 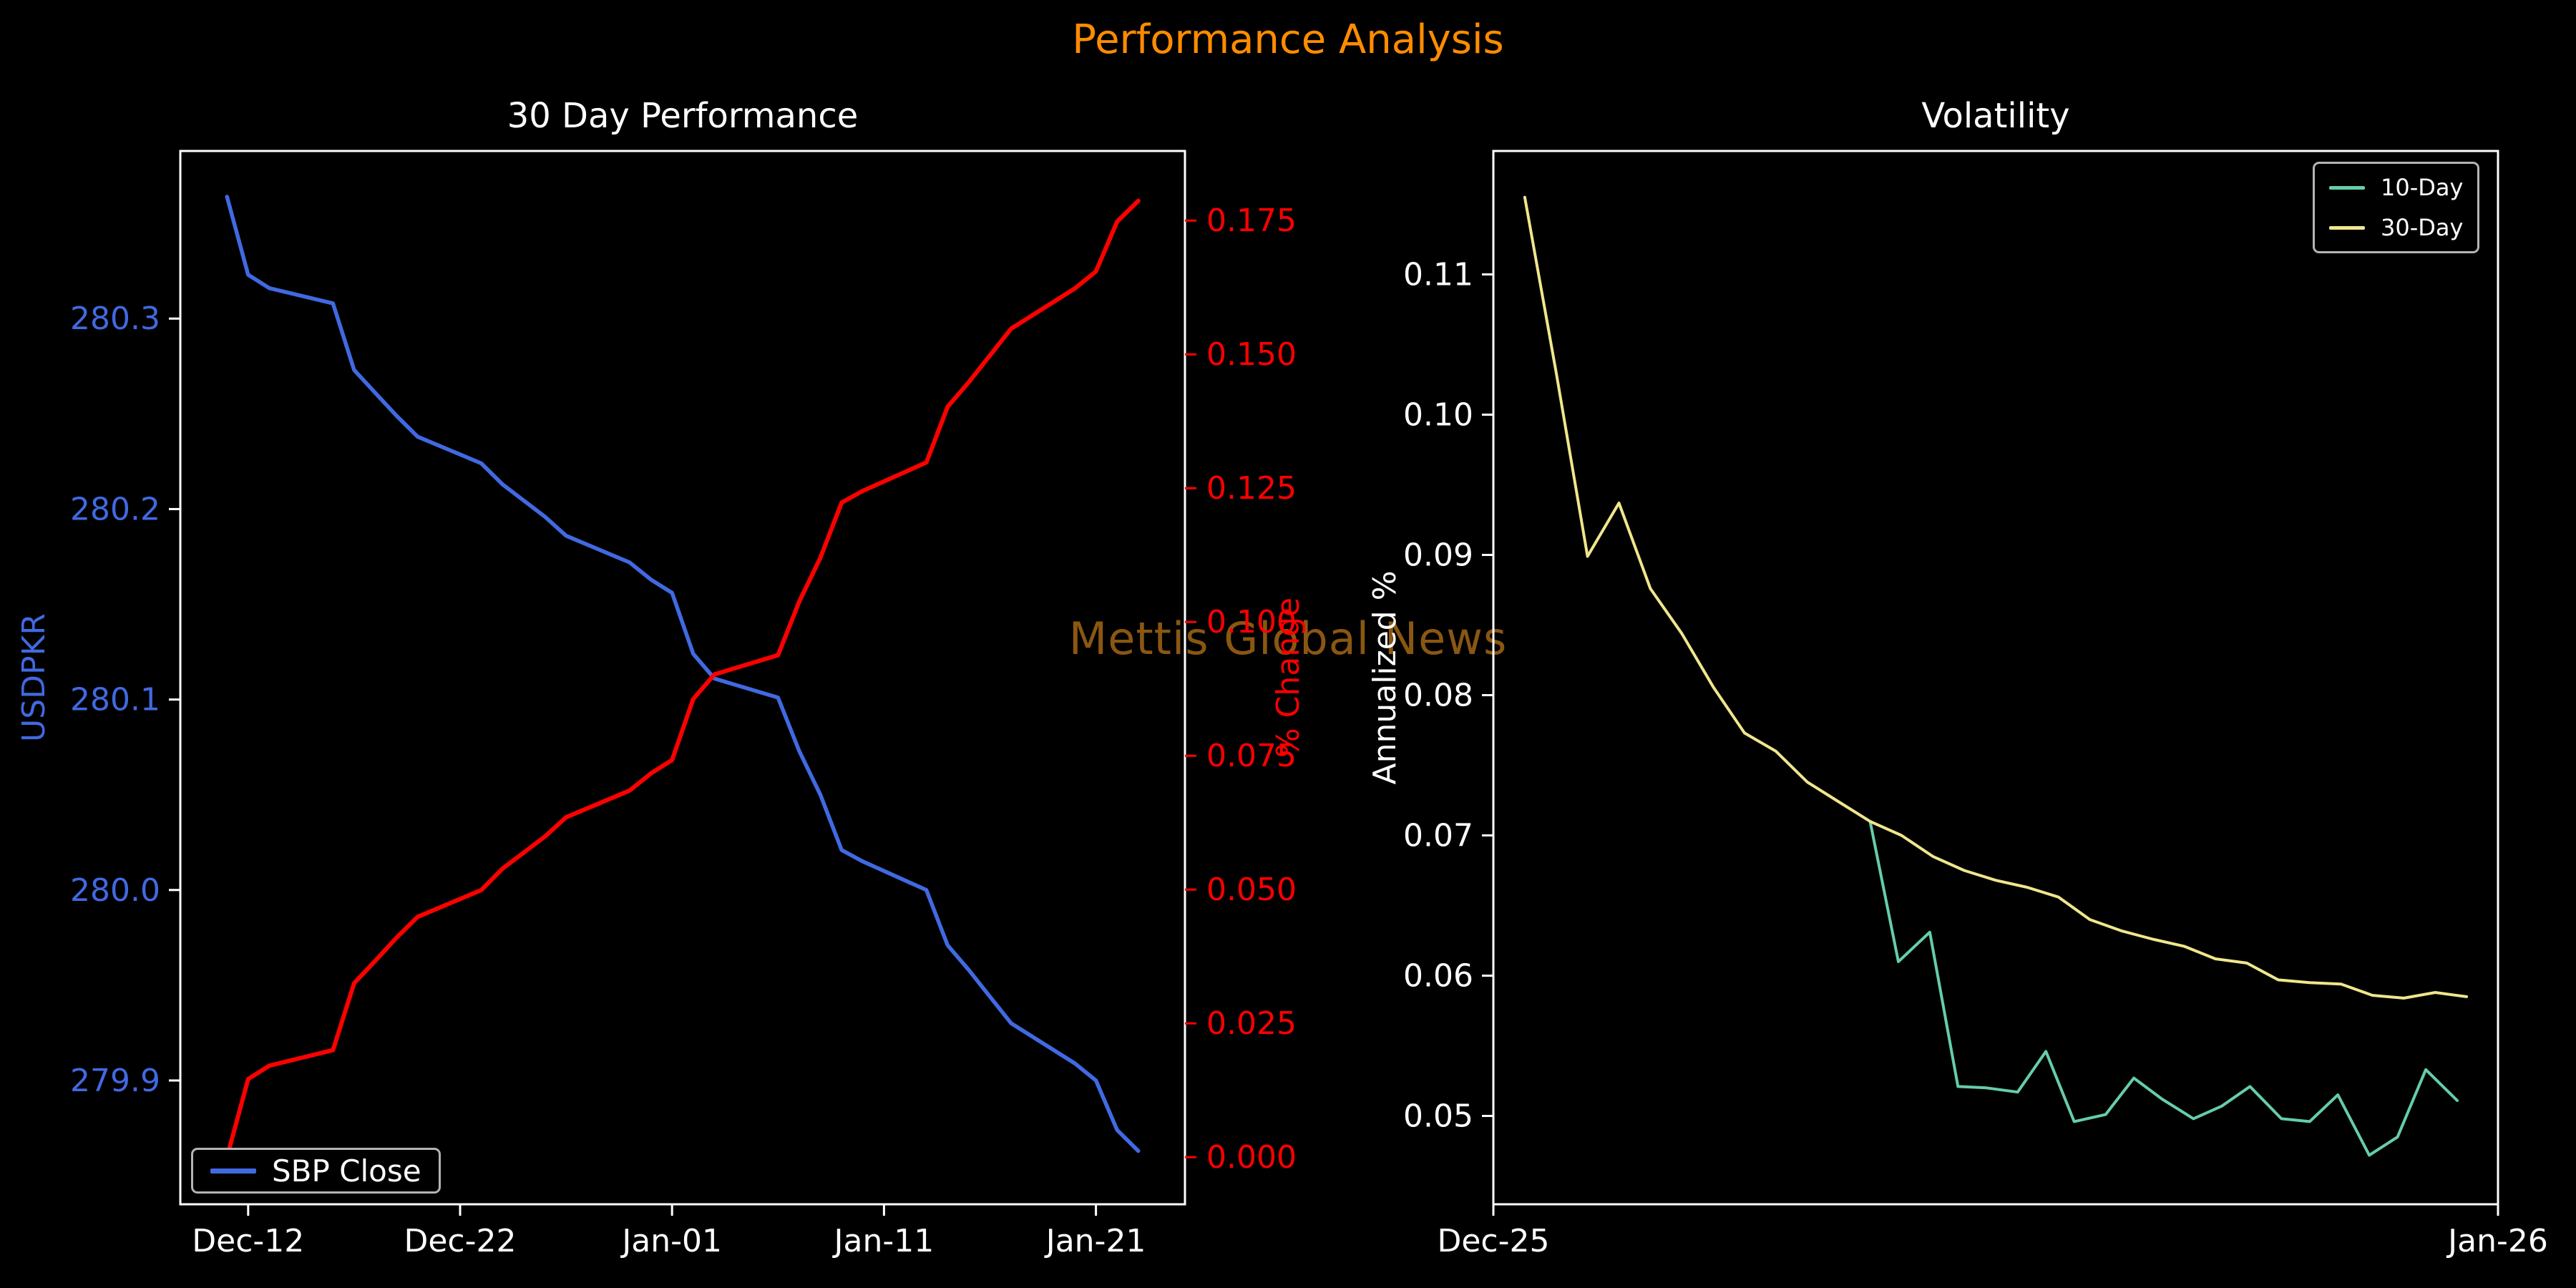 What do you see at coordinates (671, 1241) in the screenshot?
I see `x-tick-label: Jan-01` at bounding box center [671, 1241].